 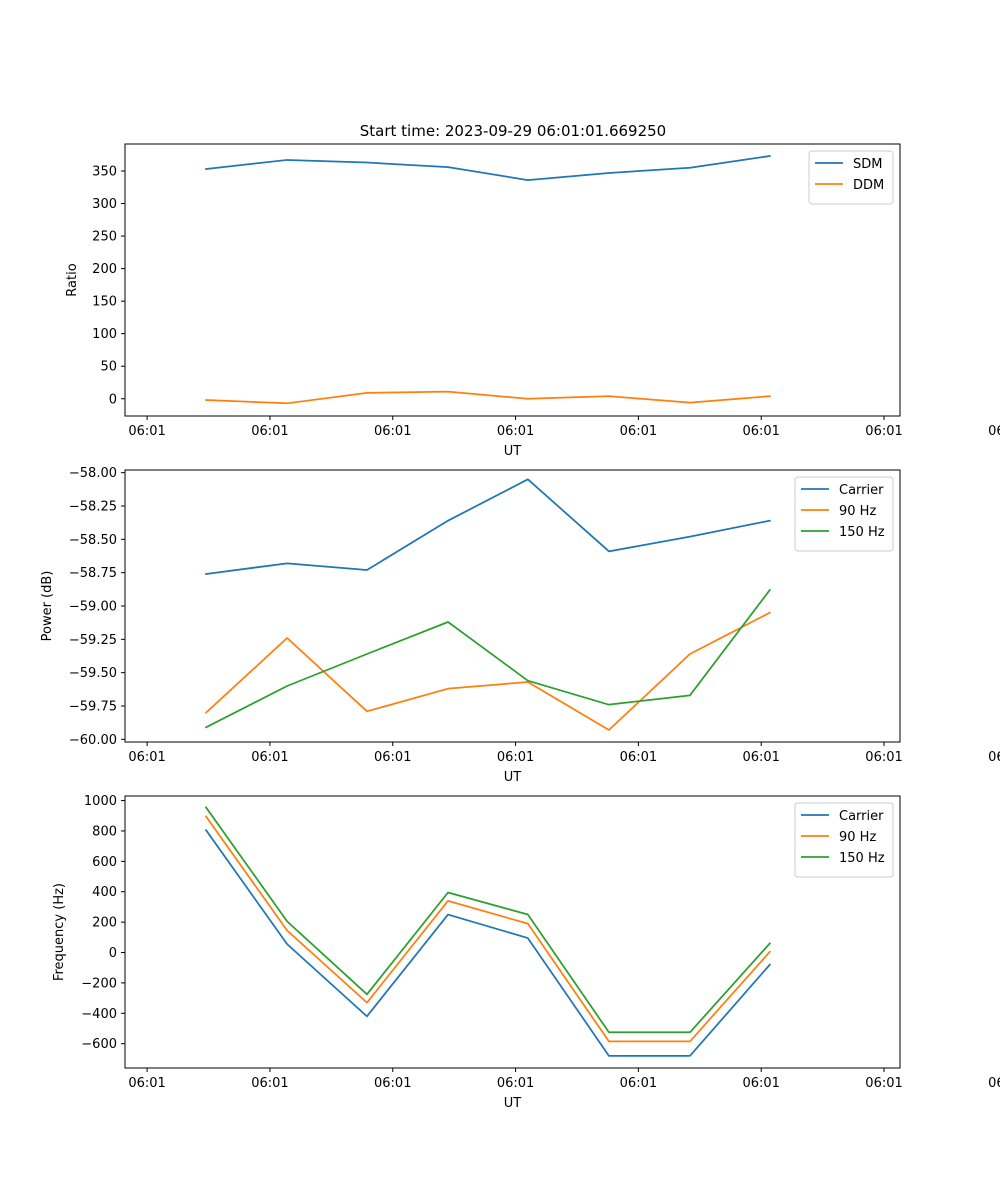 What do you see at coordinates (104, 302) in the screenshot?
I see `y-tick-label: 150` at bounding box center [104, 302].